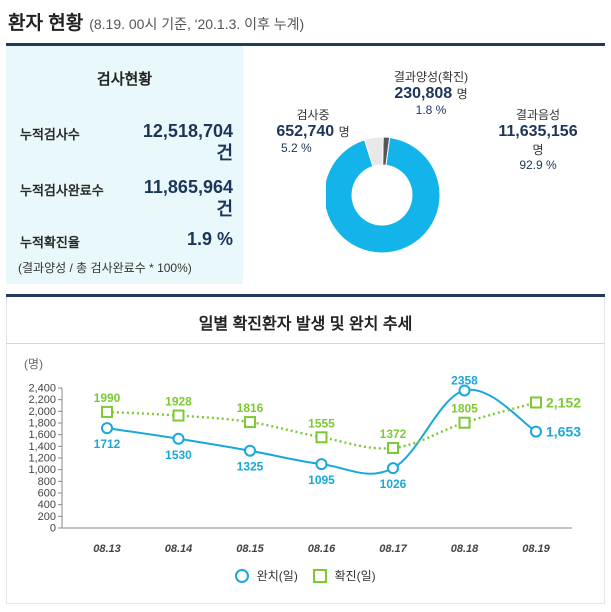 The height and width of the screenshot is (612, 611). What do you see at coordinates (538, 165) in the screenshot?
I see `negative-pct: 92.9 %` at bounding box center [538, 165].